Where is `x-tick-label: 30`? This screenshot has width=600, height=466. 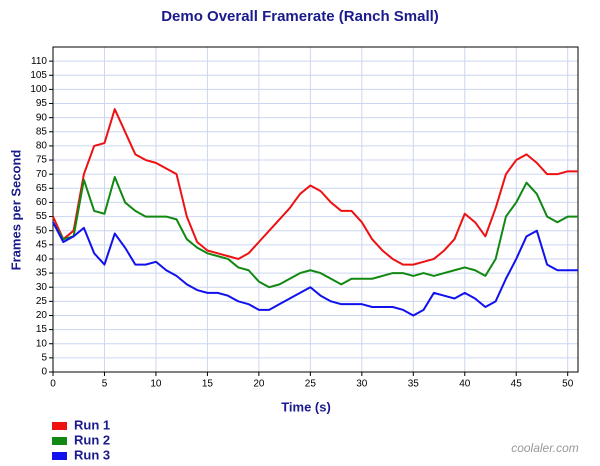 x-tick-label: 30 is located at coordinates (362, 384).